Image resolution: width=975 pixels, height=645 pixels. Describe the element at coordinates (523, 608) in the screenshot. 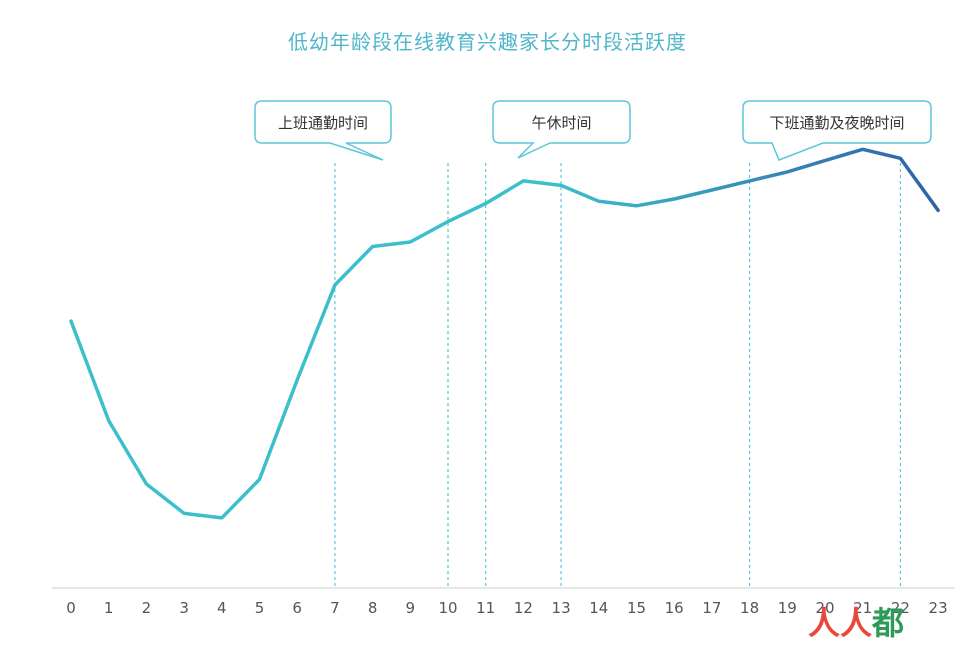

I see `x-tick-label: 12` at that location.